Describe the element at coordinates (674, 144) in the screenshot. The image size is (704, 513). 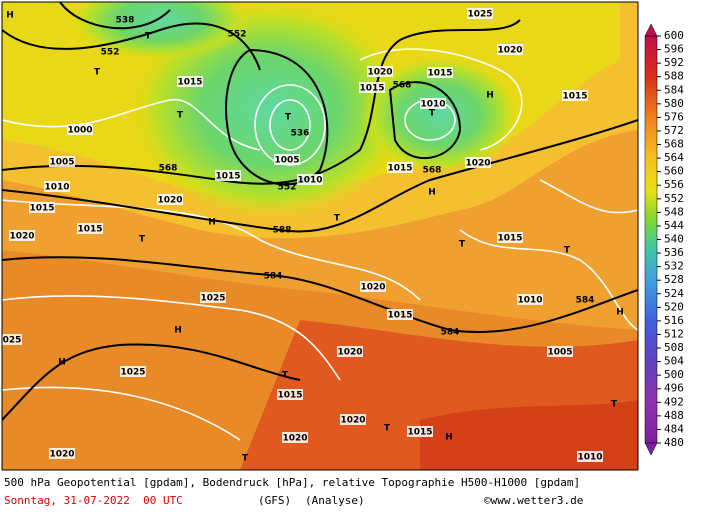
I see `colorbar-label: 568` at that location.